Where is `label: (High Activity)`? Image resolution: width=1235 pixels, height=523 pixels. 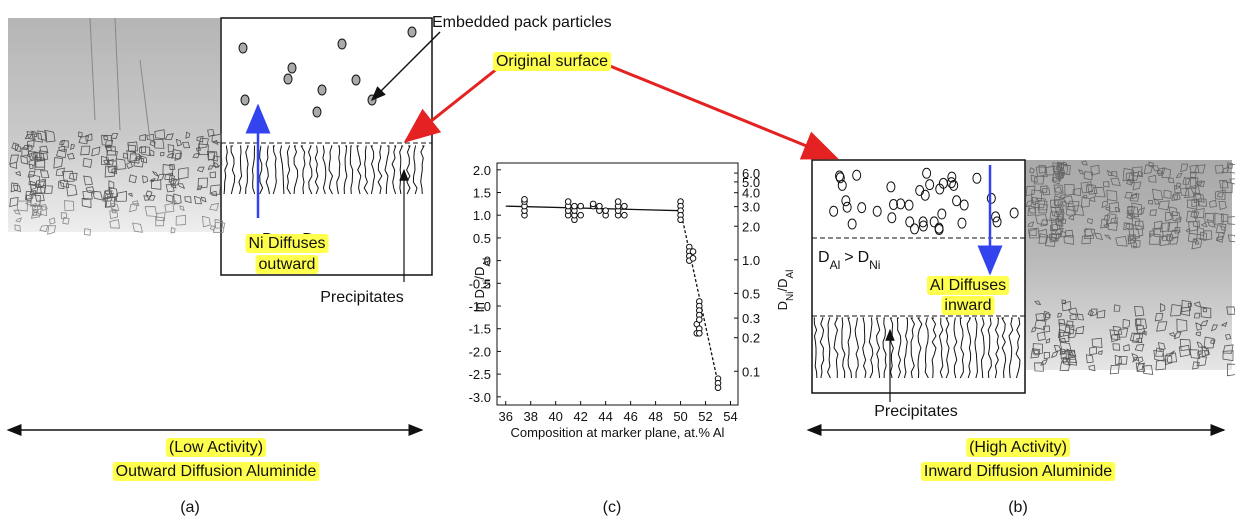 label: (High Activity) is located at coordinates (1018, 447).